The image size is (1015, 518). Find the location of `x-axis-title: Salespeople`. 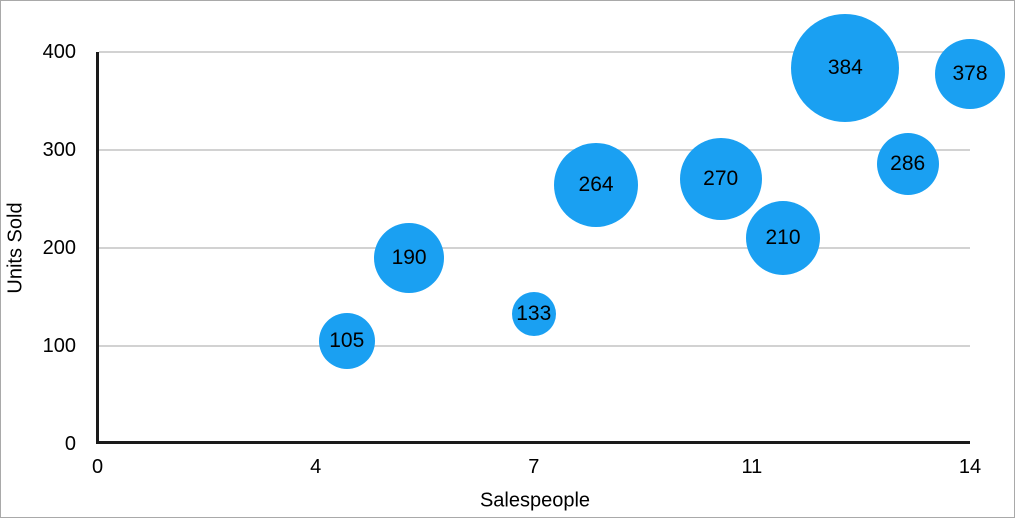

x-axis-title: Salespeople is located at coordinates (535, 500).